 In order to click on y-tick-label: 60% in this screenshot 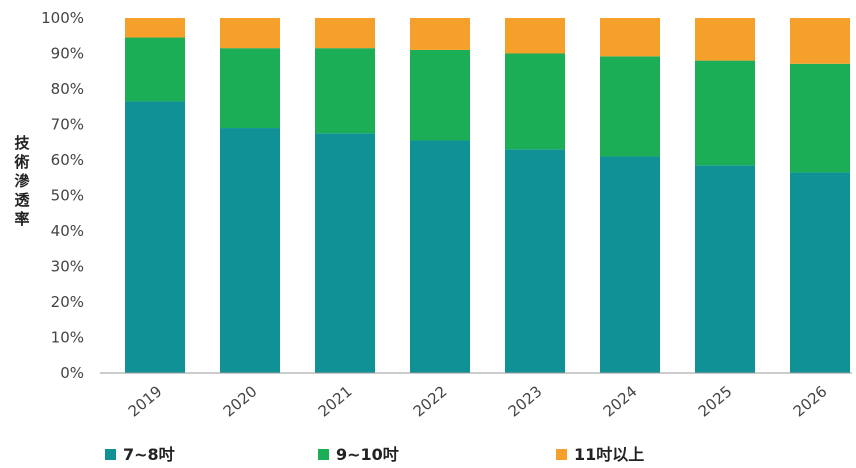, I will do `click(67, 160)`.